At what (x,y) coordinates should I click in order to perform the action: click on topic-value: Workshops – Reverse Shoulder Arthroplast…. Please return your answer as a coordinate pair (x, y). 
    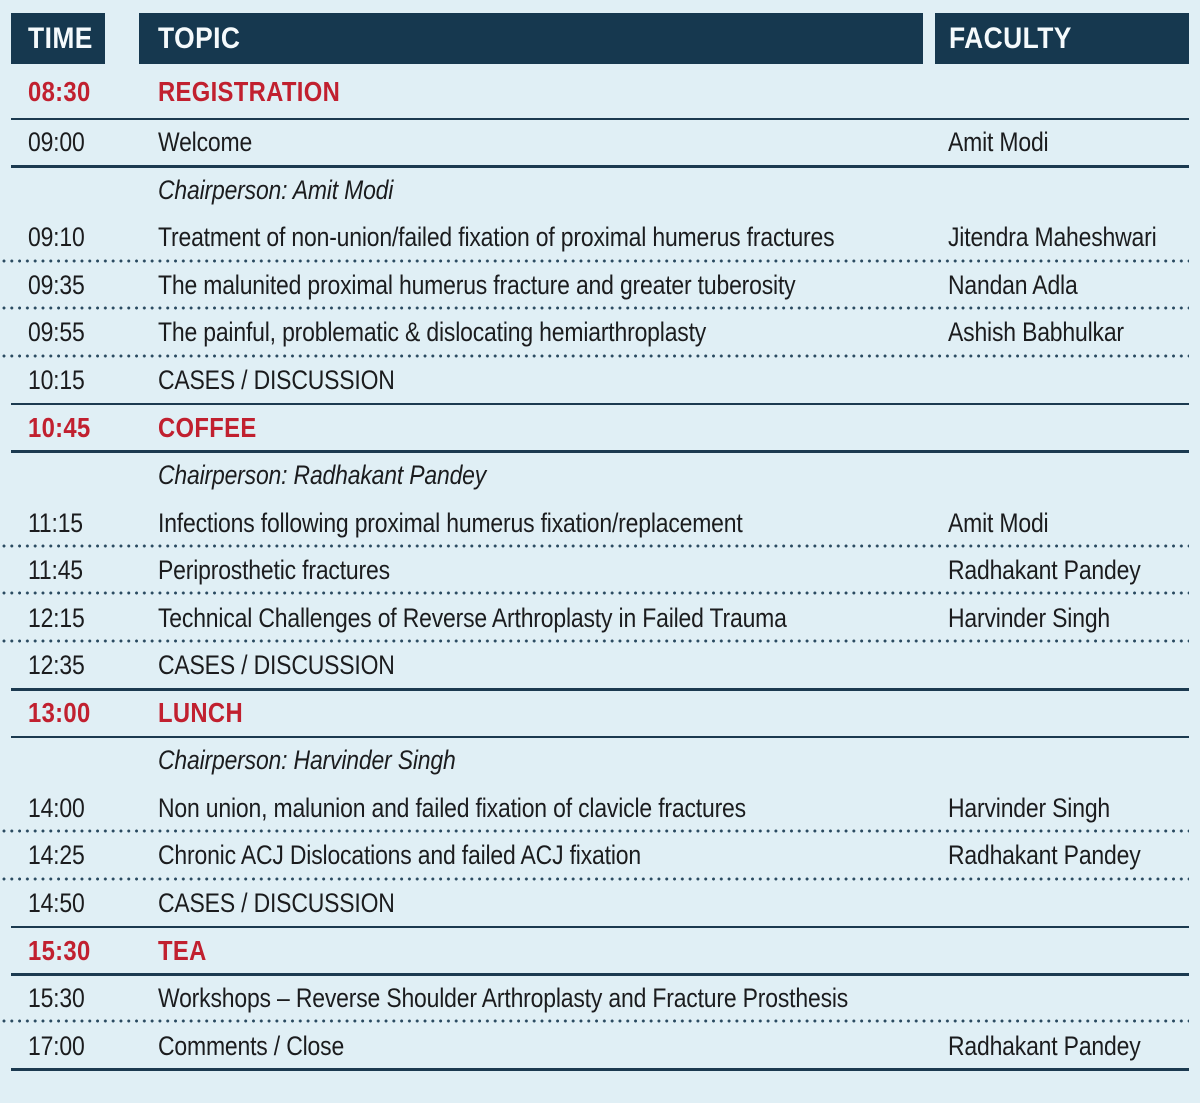
    Looking at the image, I should click on (503, 998).